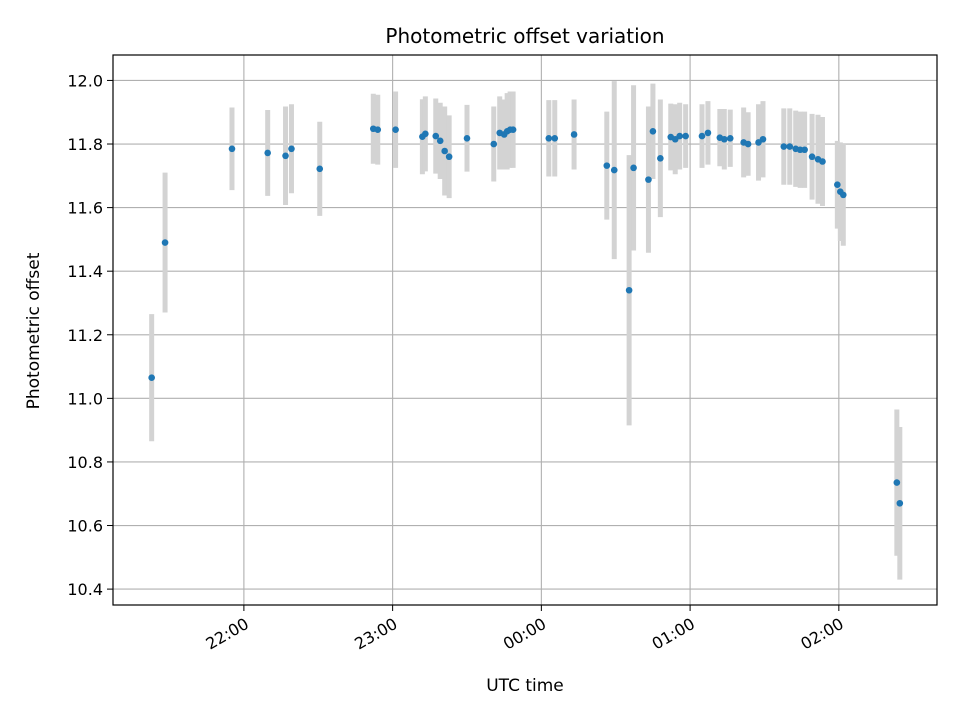  Describe the element at coordinates (85, 589) in the screenshot. I see `y-tick-label: 10.4` at that location.